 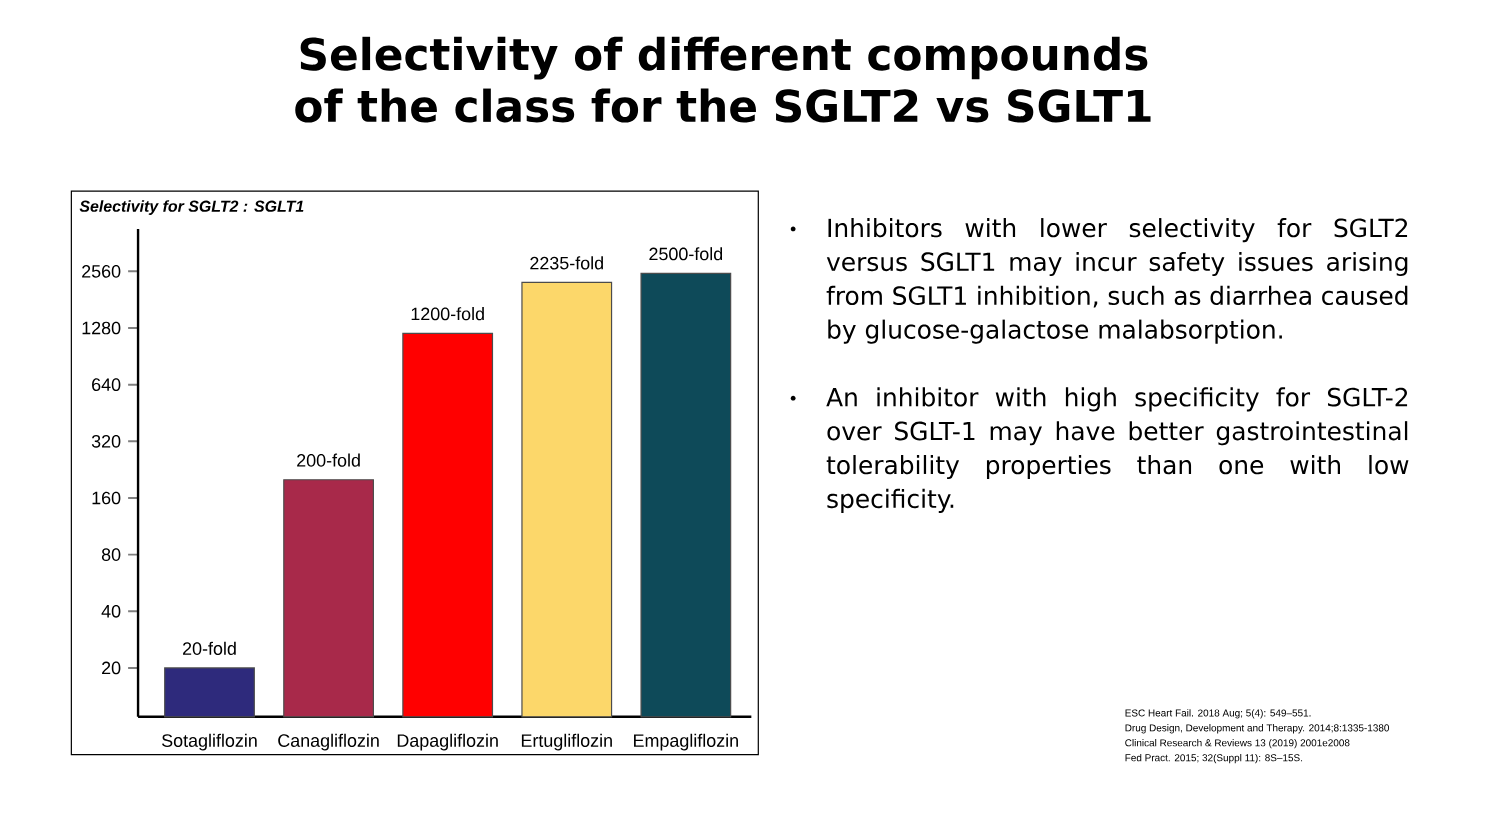 I want to click on text: Clinical Research & Reviews 13 (2019) 2001e2008, so click(x=1237, y=743).